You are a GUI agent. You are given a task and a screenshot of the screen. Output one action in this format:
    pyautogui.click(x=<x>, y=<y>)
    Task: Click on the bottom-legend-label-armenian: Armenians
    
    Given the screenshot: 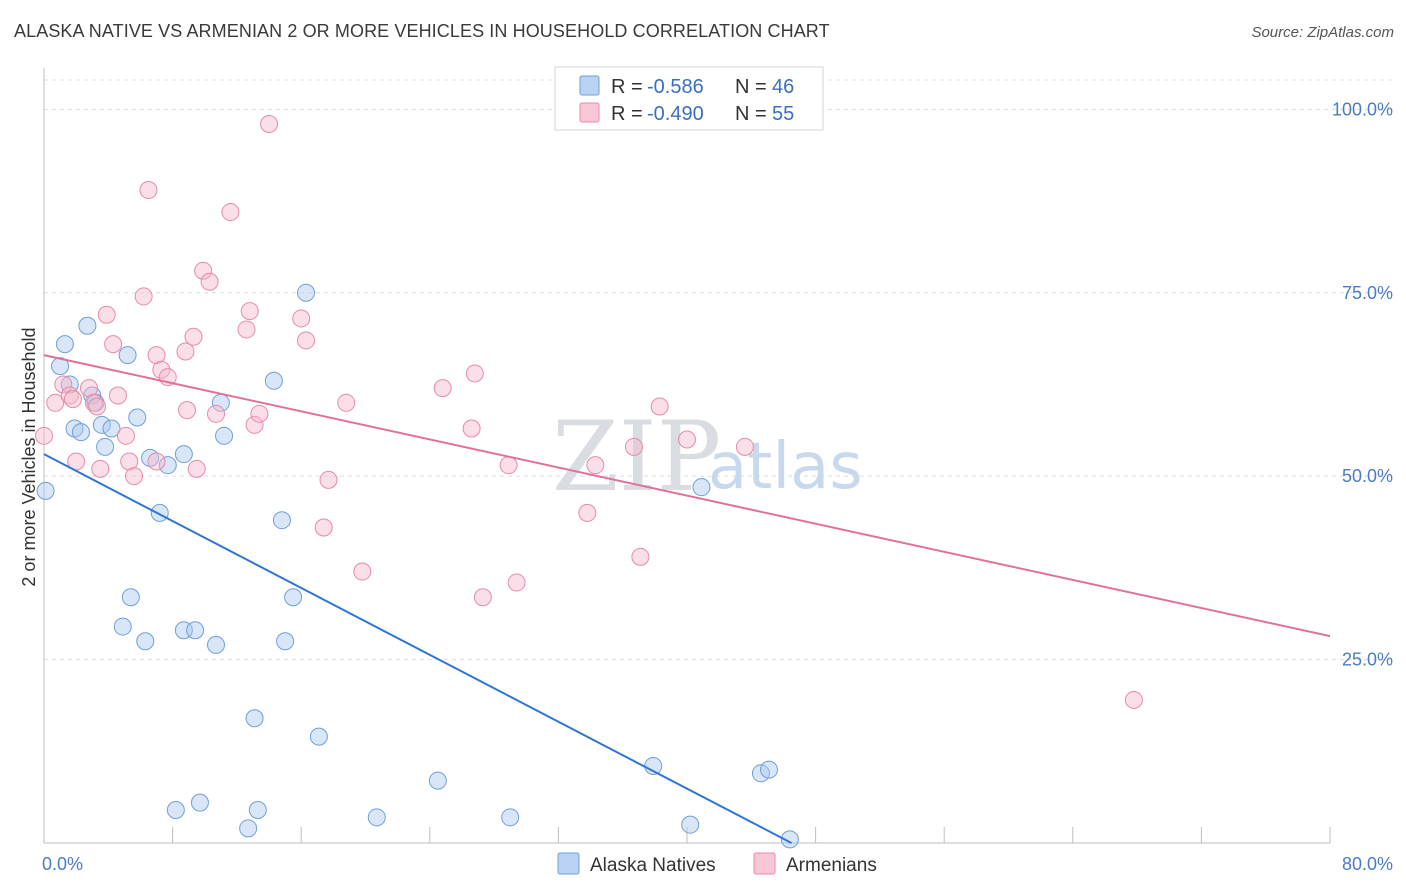 What is the action you would take?
    pyautogui.click(x=831, y=865)
    